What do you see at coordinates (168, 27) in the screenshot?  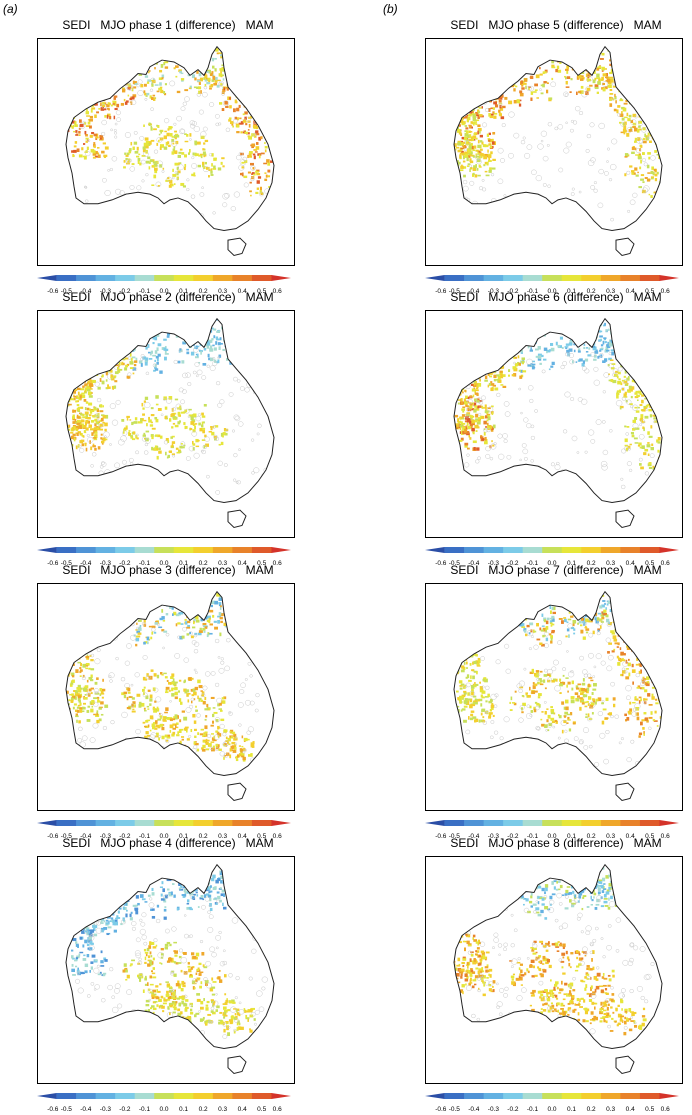 I see `panel-title: SEDI MJO phase 1 (difference) MAM` at bounding box center [168, 27].